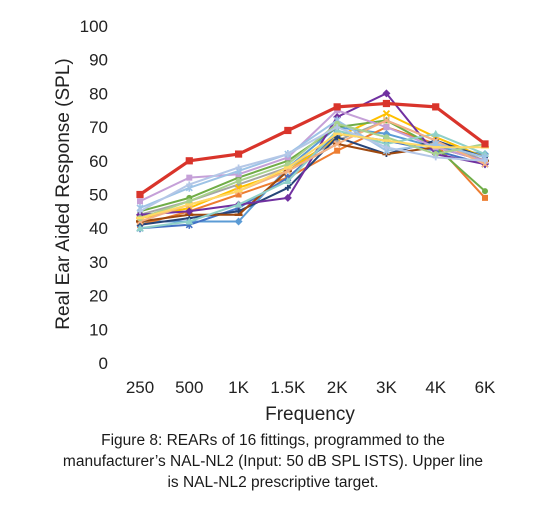  What do you see at coordinates (238, 387) in the screenshot?
I see `x-tick-label: 1K` at bounding box center [238, 387].